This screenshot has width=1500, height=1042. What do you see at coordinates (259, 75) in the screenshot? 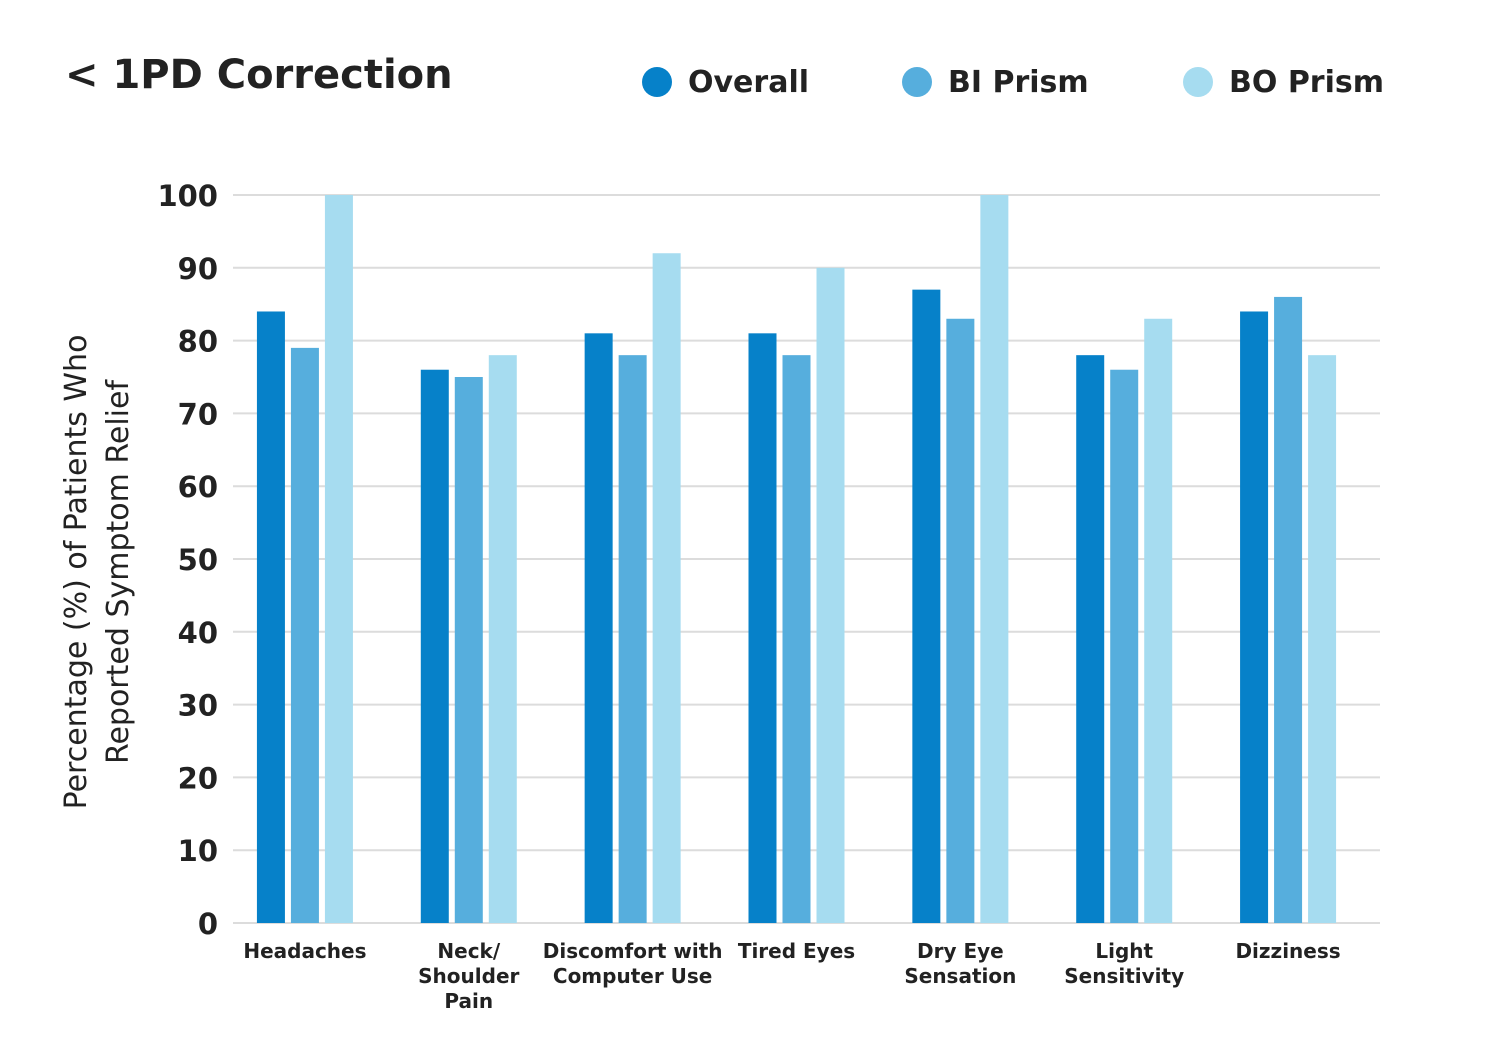
I see `chart-title: < 1PD Correction` at bounding box center [259, 75].